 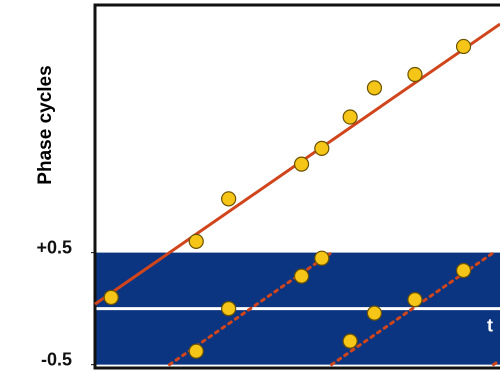 I want to click on y-tick-label: -0.5, so click(x=56, y=359).